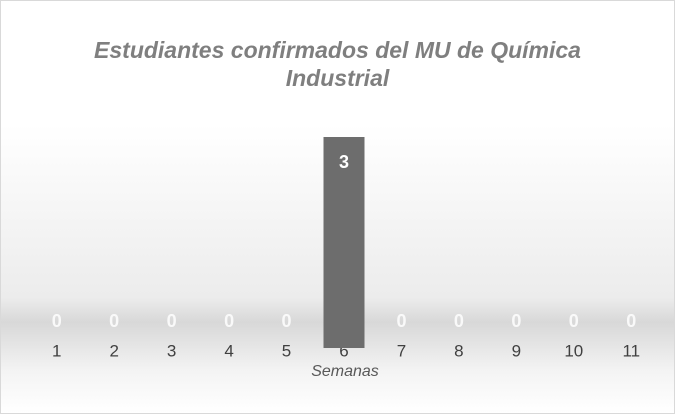 The height and width of the screenshot is (414, 675). Describe the element at coordinates (631, 350) in the screenshot. I see `x-tick-label: 11` at that location.